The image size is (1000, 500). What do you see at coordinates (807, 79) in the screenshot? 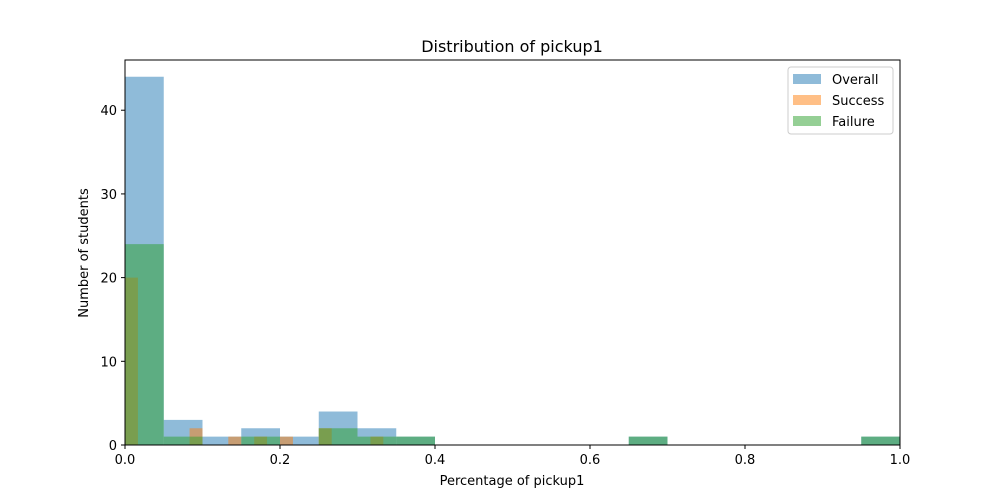
I see `legend-swatch-overall` at bounding box center [807, 79].